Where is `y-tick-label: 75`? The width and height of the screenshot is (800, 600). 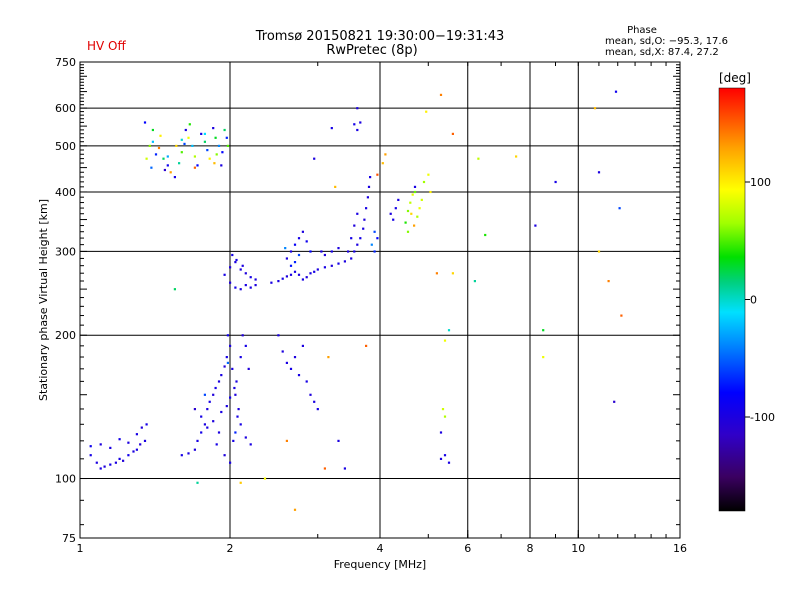 y-tick-label: 75 is located at coordinates (69, 538).